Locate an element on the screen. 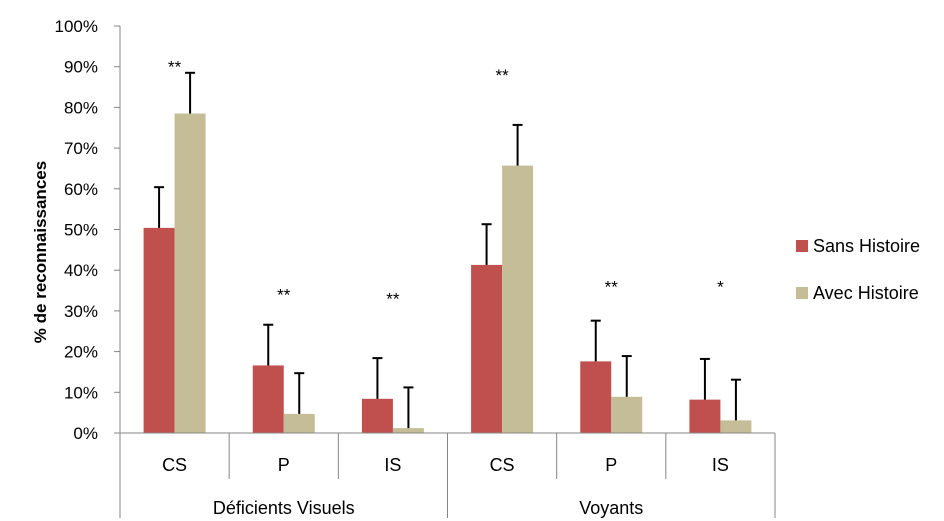 The width and height of the screenshot is (944, 521). group-label: Déficients Visuels is located at coordinates (284, 508).